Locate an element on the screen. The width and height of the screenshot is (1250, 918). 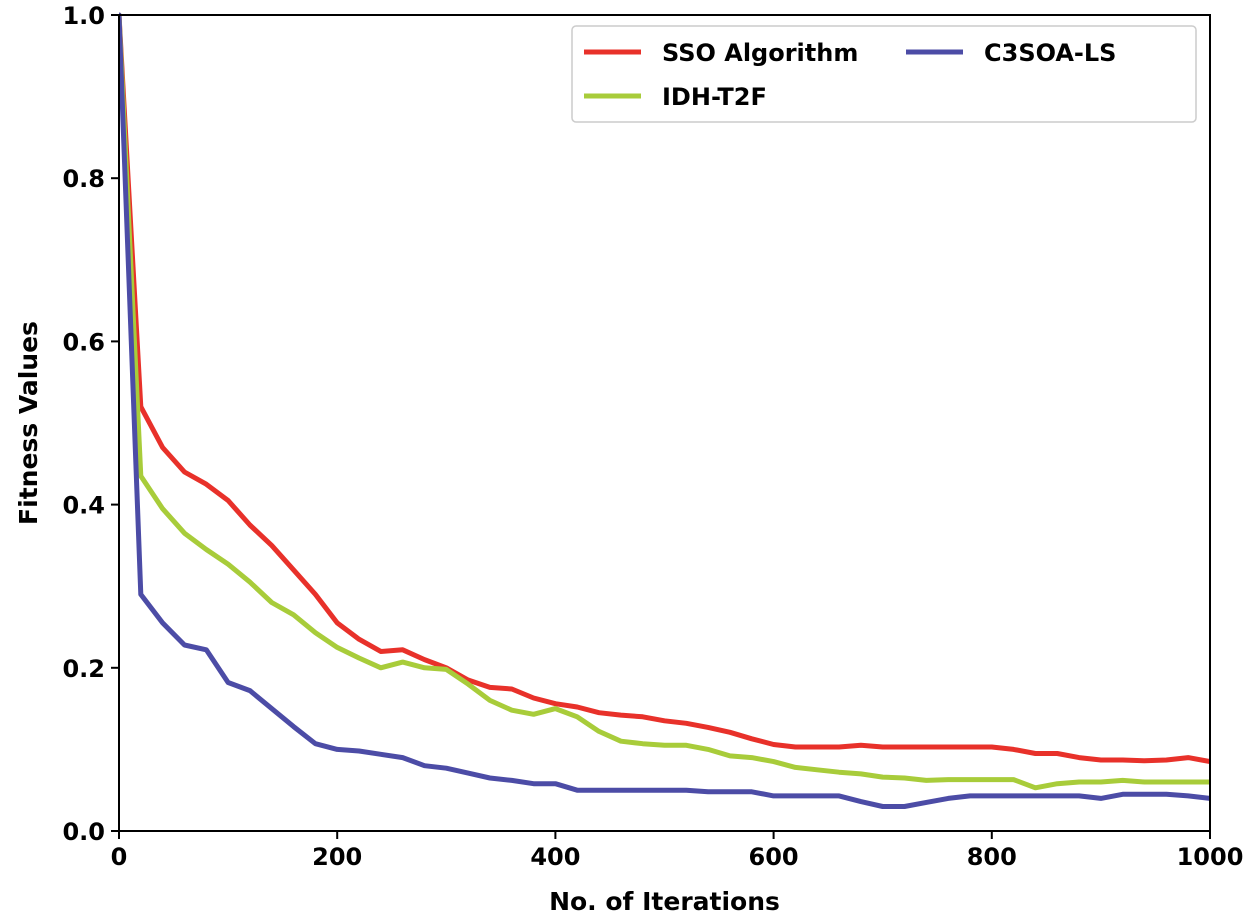
x-axis-label: No. of Iterations is located at coordinates (664, 901).